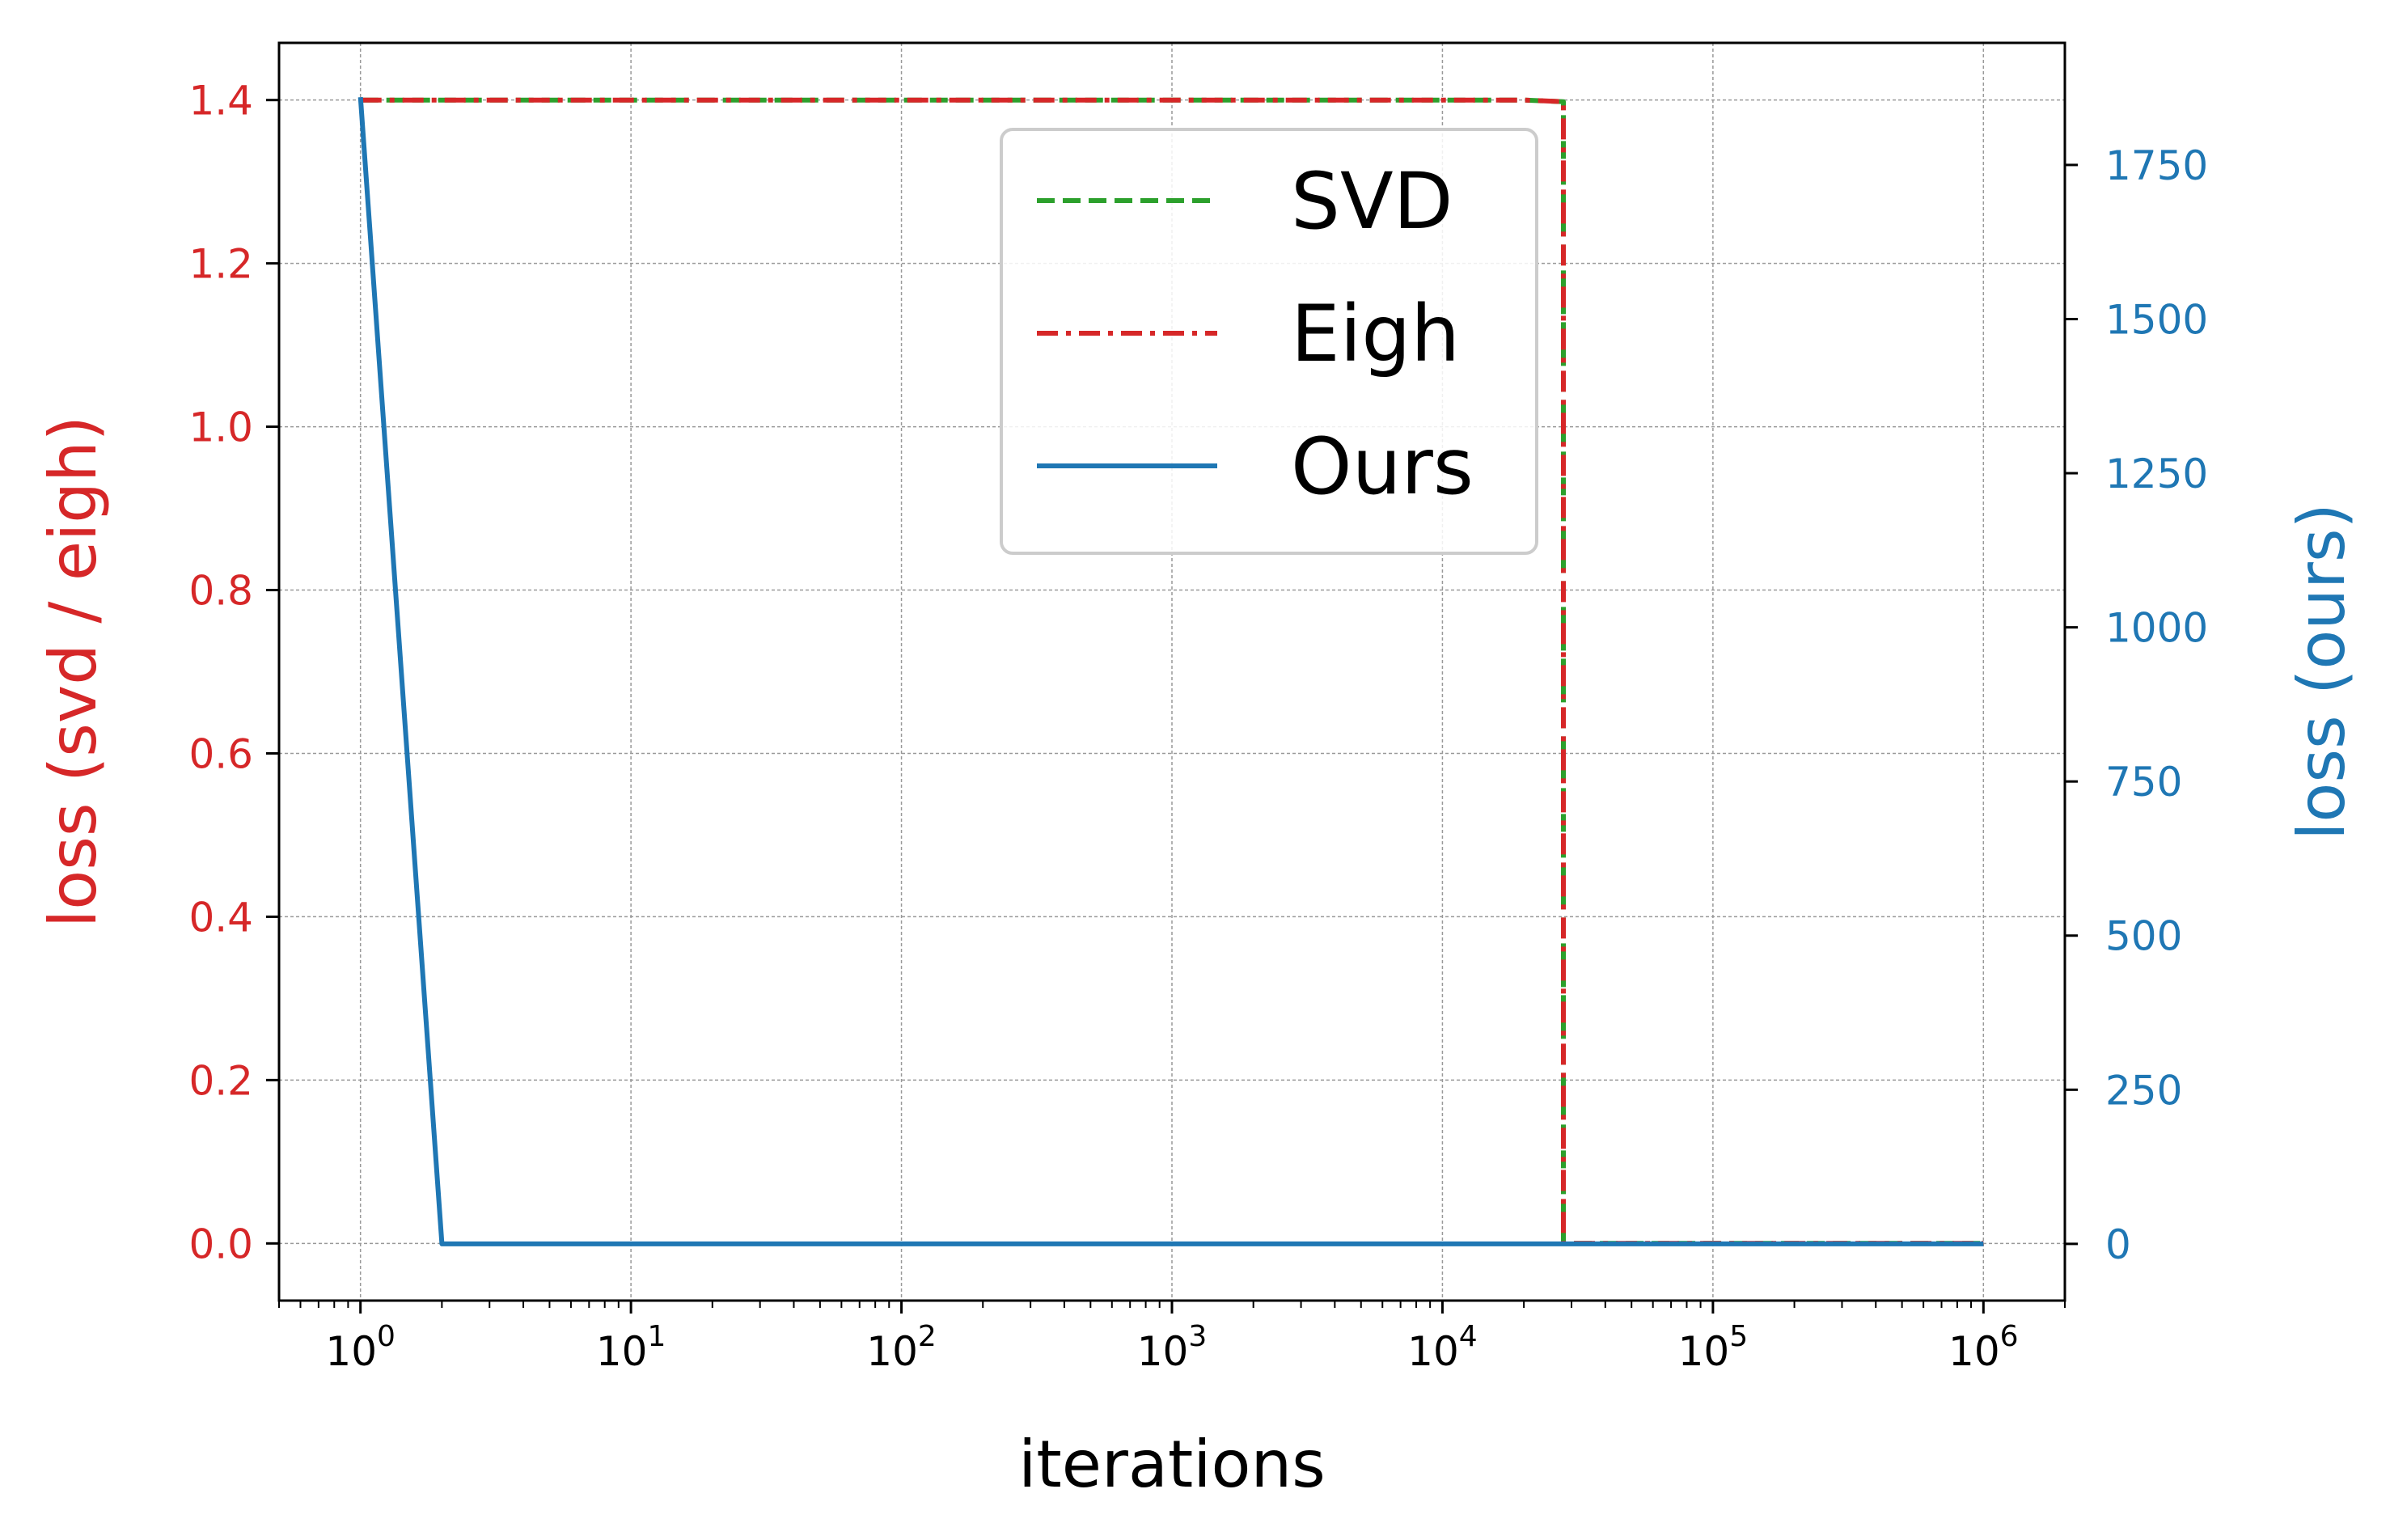 This screenshot has height=1540, width=2390. I want to click on legend-box, so click(1269, 341).